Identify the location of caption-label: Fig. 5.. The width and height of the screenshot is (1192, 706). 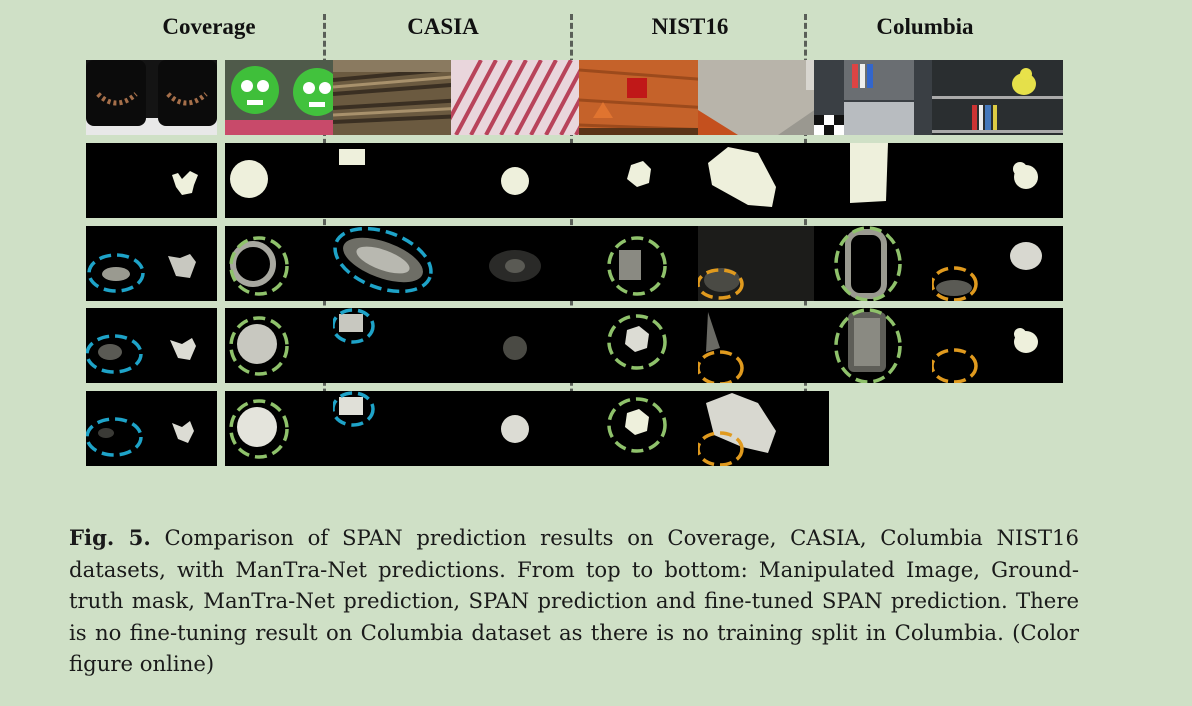
(110, 537).